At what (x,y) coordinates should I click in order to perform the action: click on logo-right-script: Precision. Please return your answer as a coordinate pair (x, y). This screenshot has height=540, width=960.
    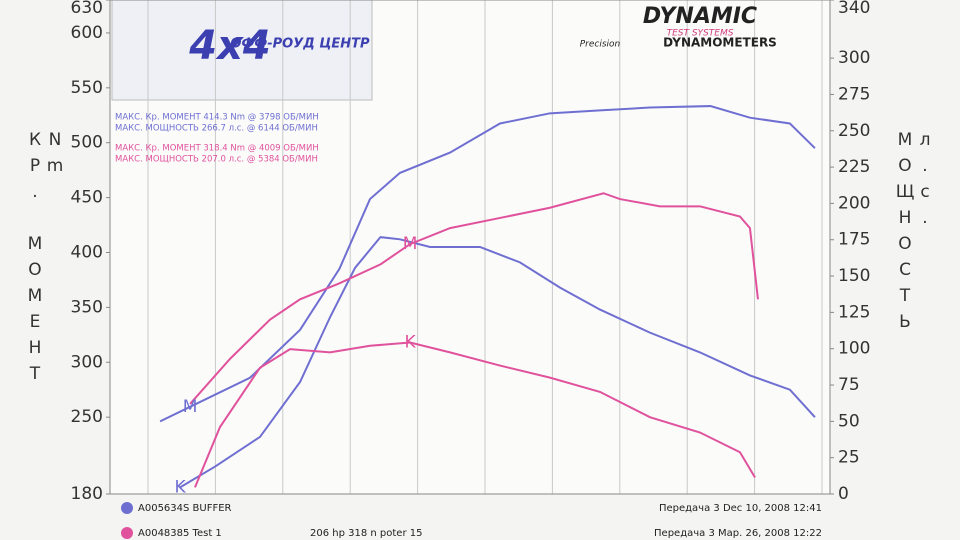
    Looking at the image, I should click on (600, 45).